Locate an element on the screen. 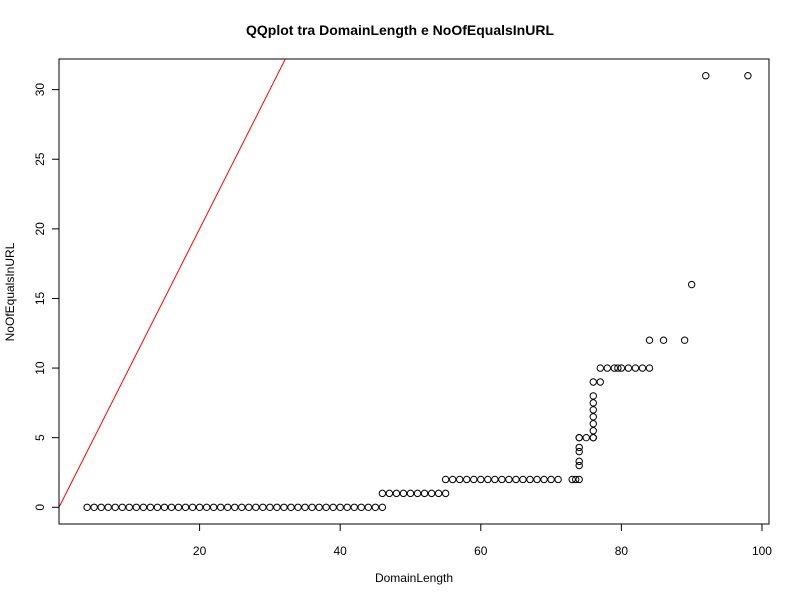  x-tick-label: 100 is located at coordinates (762, 551).